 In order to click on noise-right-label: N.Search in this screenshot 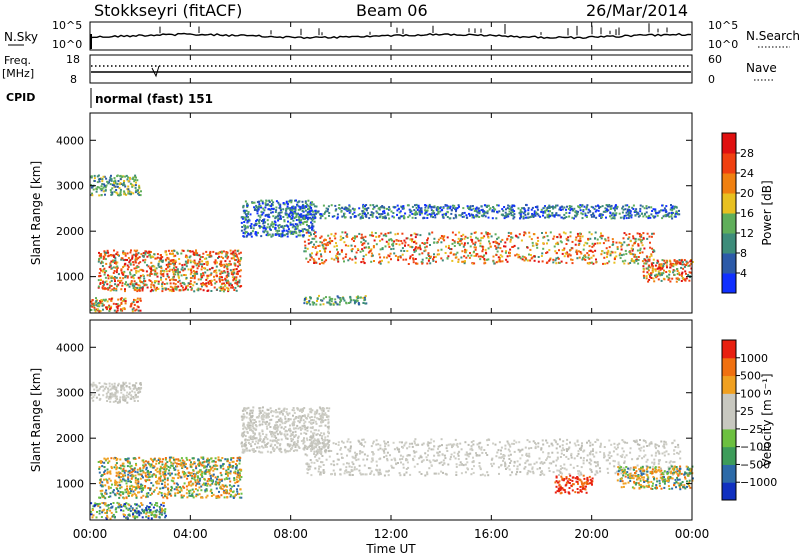, I will do `click(773, 36)`.